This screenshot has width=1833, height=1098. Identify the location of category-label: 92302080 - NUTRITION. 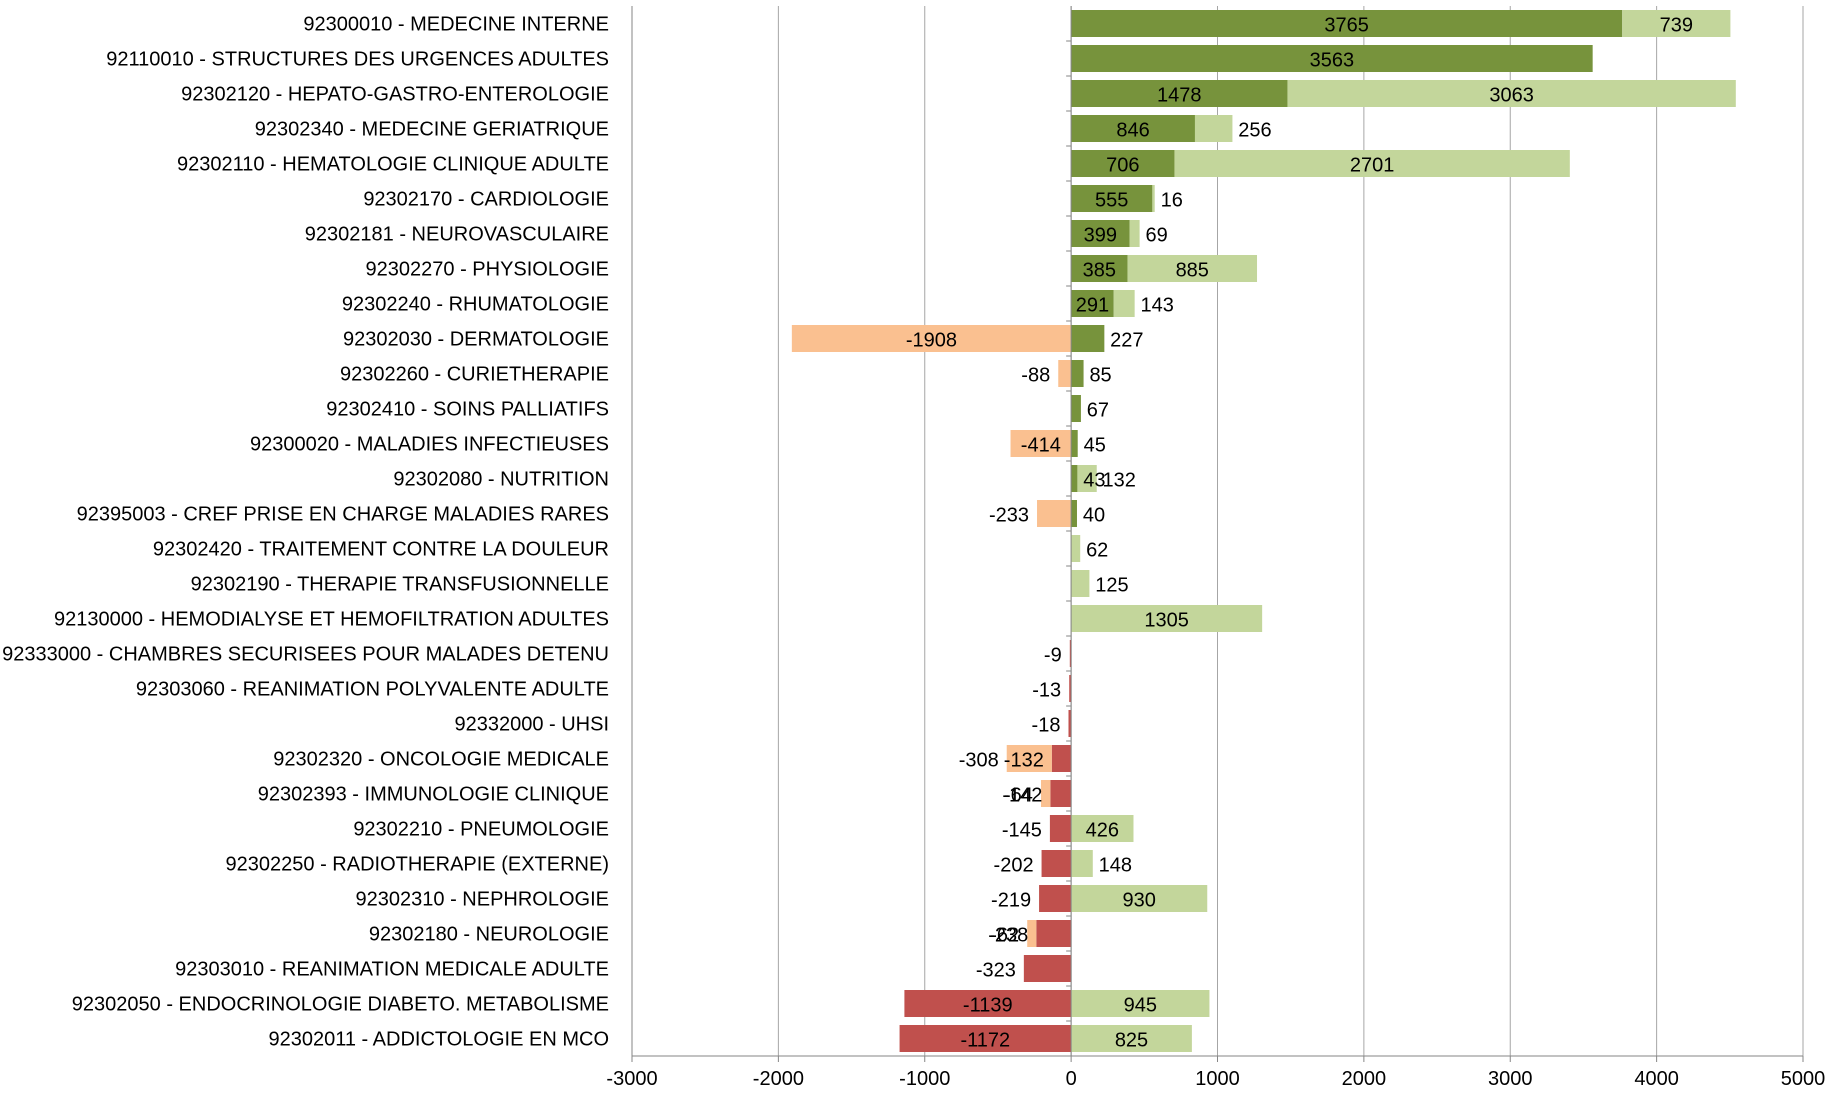
(501, 480).